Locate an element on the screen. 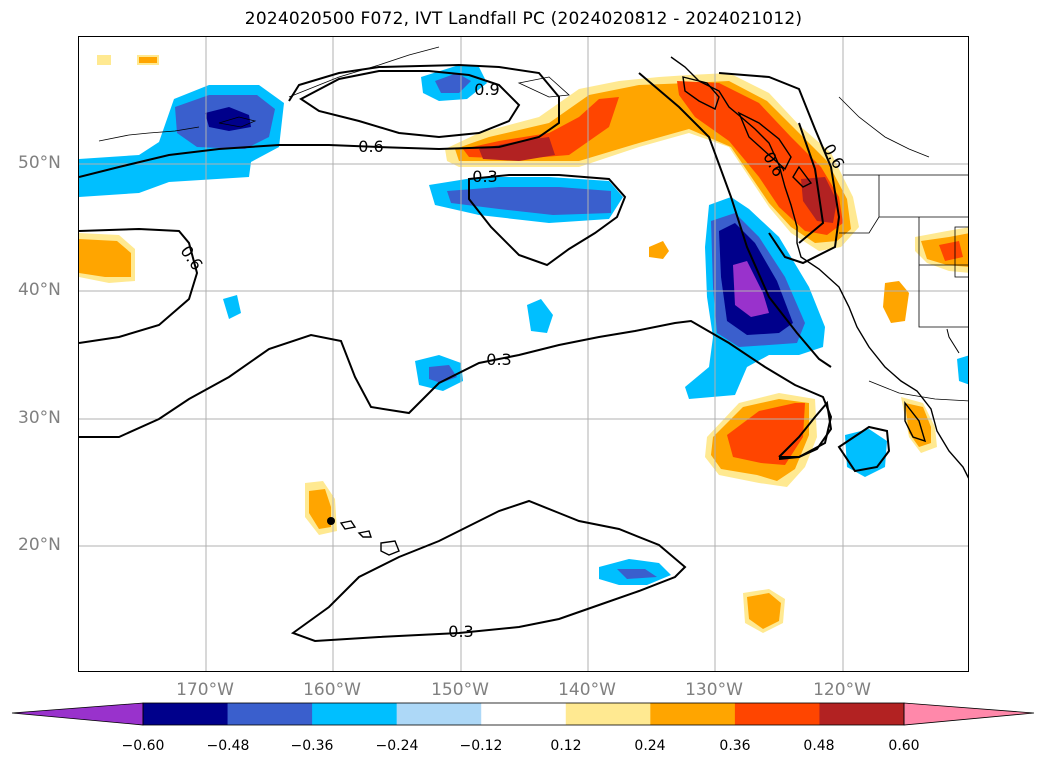  colorbar-tick-label: 0.24 is located at coordinates (650, 746).